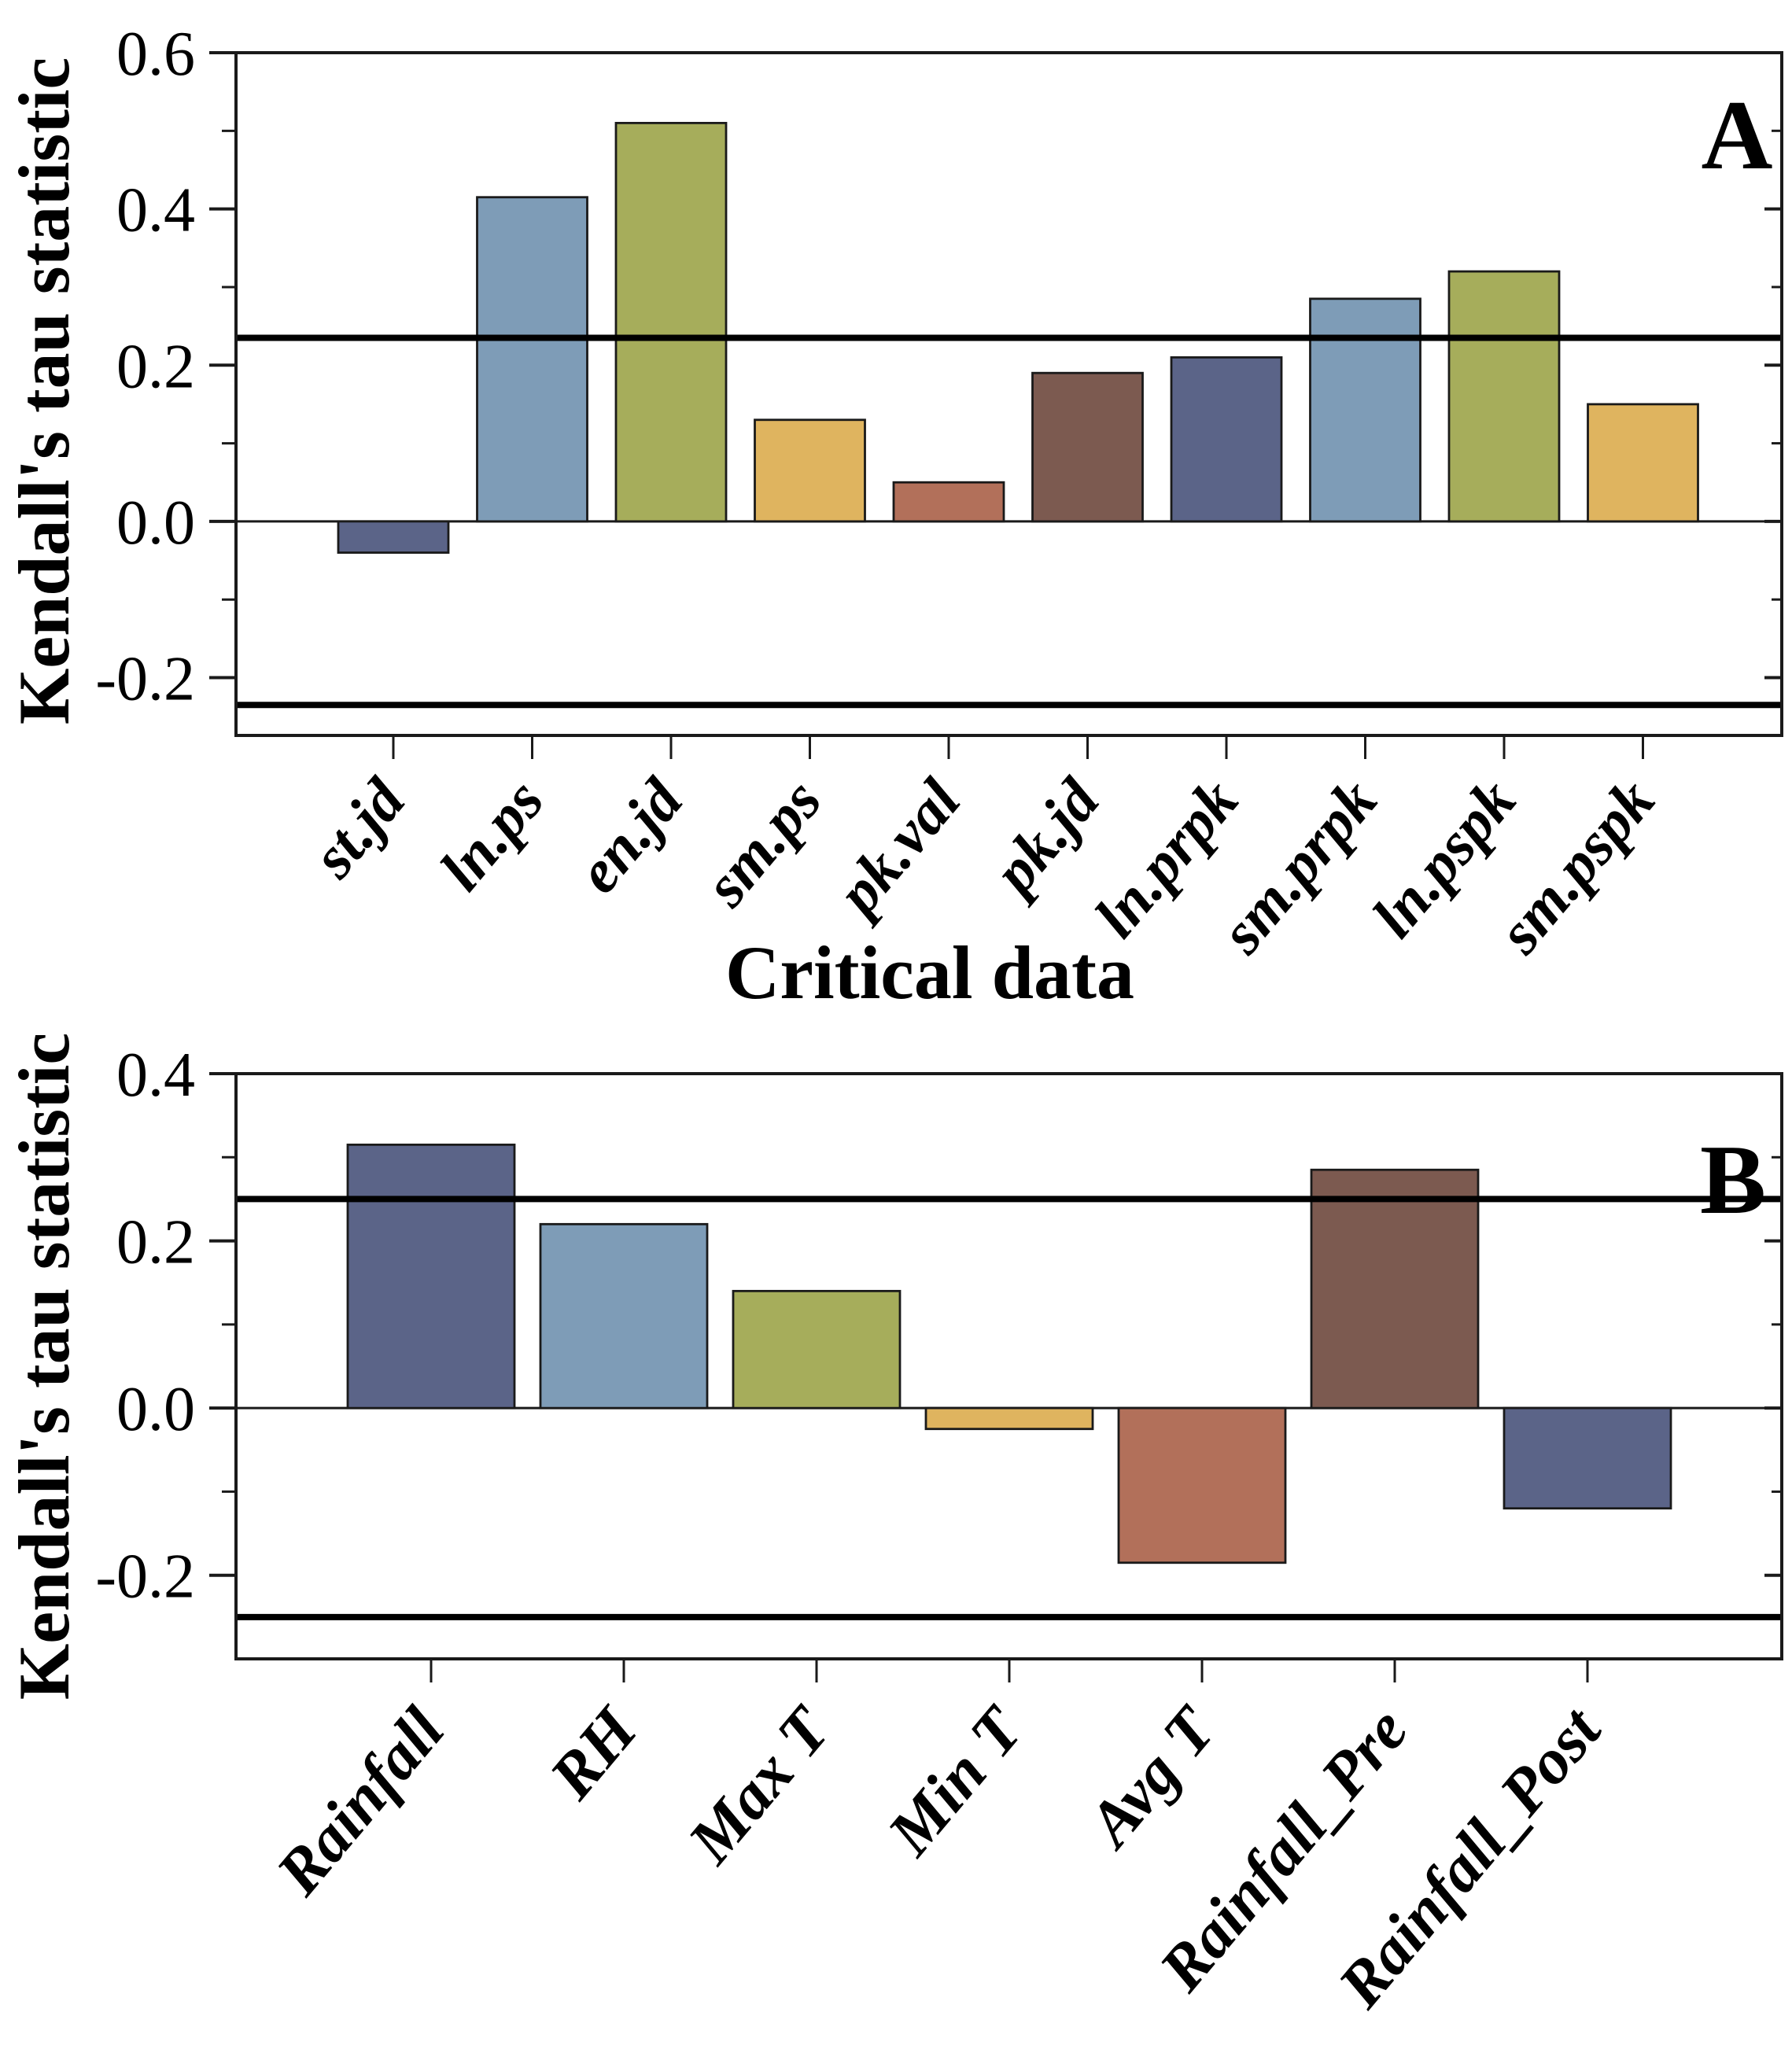  What do you see at coordinates (1009, 1418) in the screenshot?
I see `bar-Min T` at bounding box center [1009, 1418].